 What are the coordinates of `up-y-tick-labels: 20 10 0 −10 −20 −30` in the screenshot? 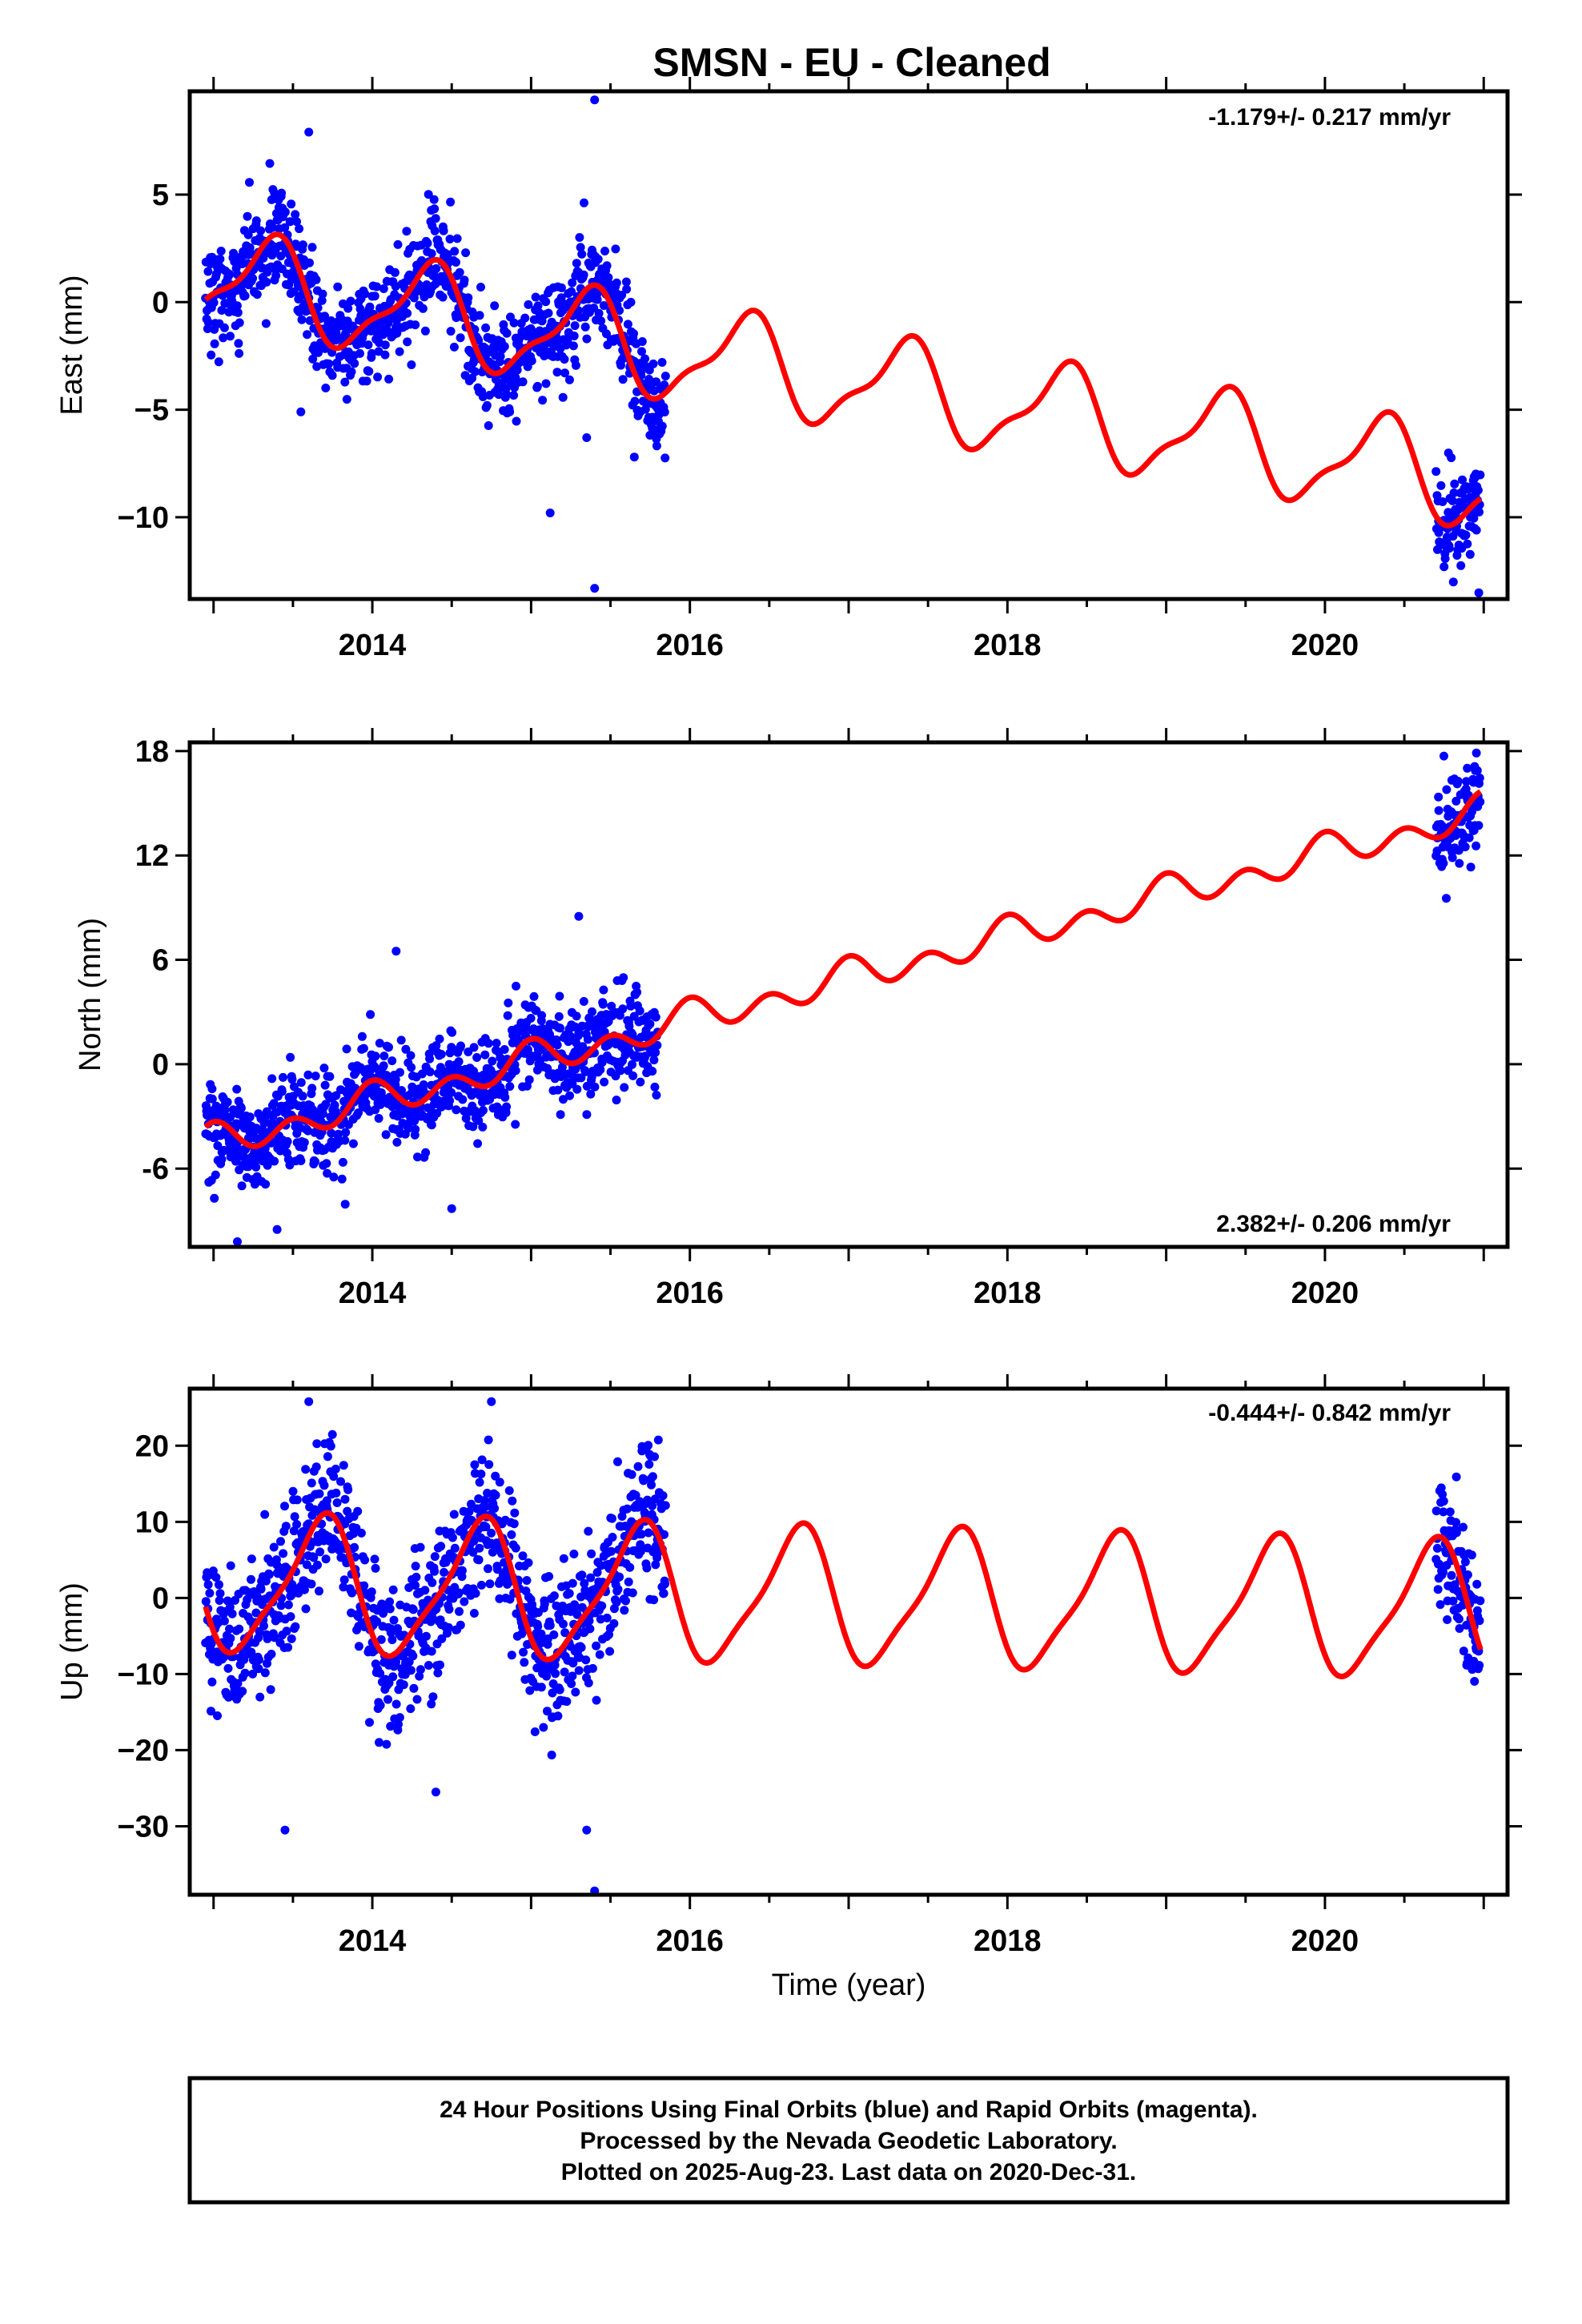 It's located at (144, 1636).